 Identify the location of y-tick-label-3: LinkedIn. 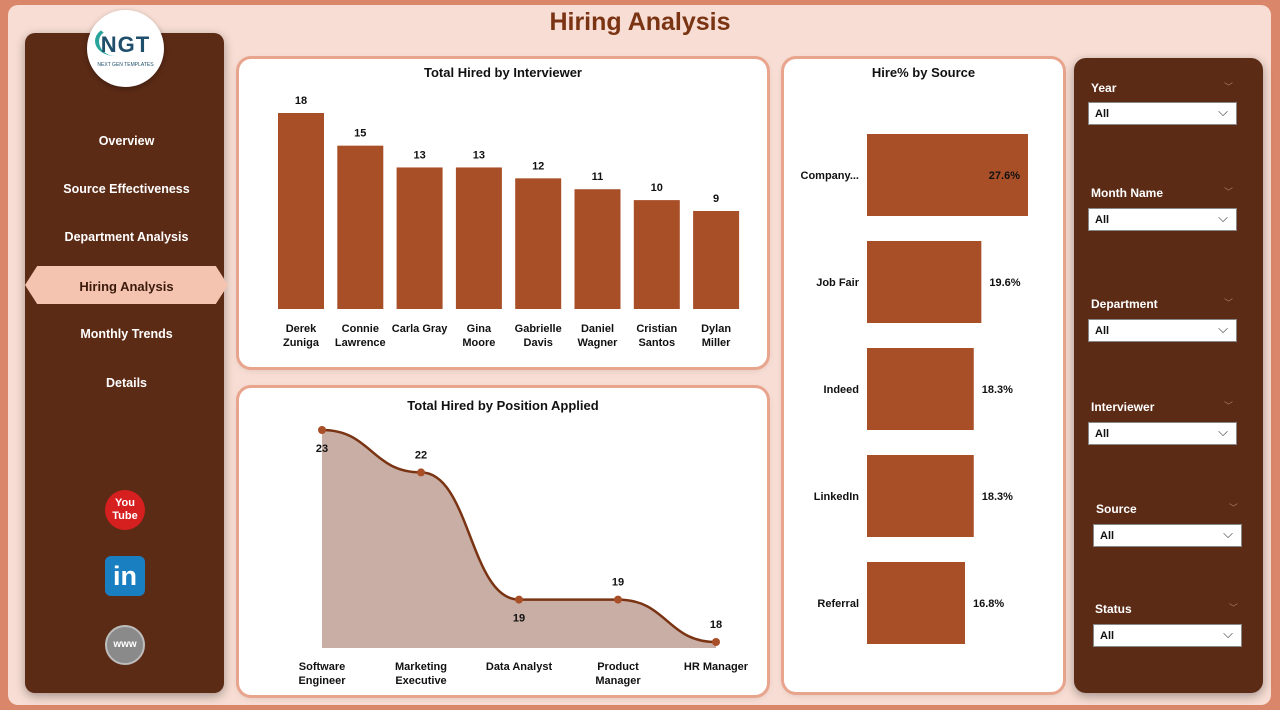
(837, 497).